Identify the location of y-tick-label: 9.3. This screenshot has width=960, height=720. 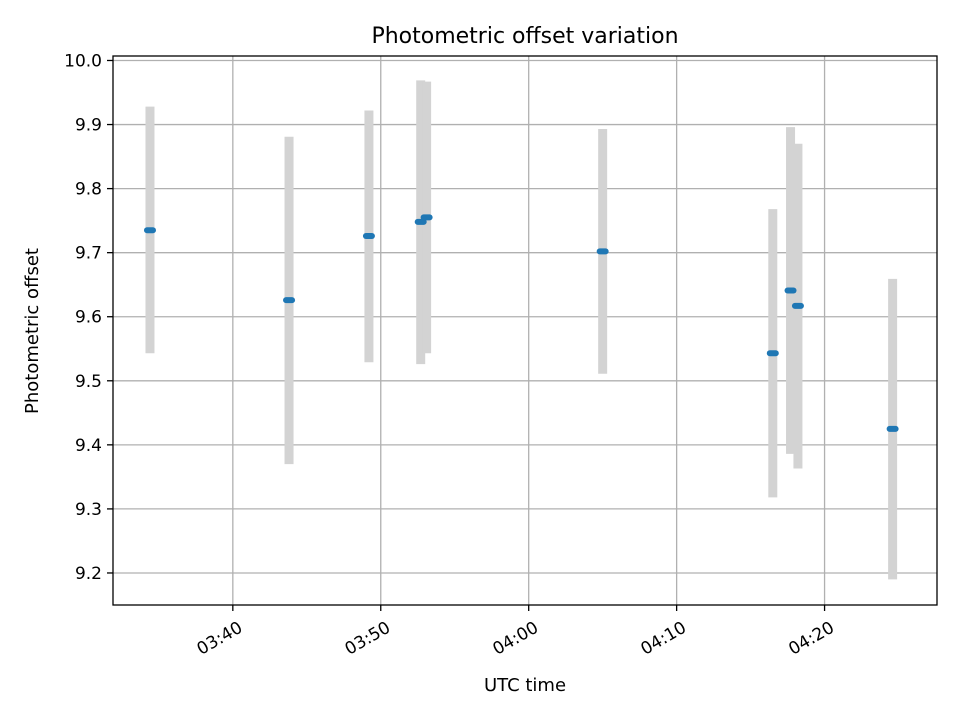
(88, 510).